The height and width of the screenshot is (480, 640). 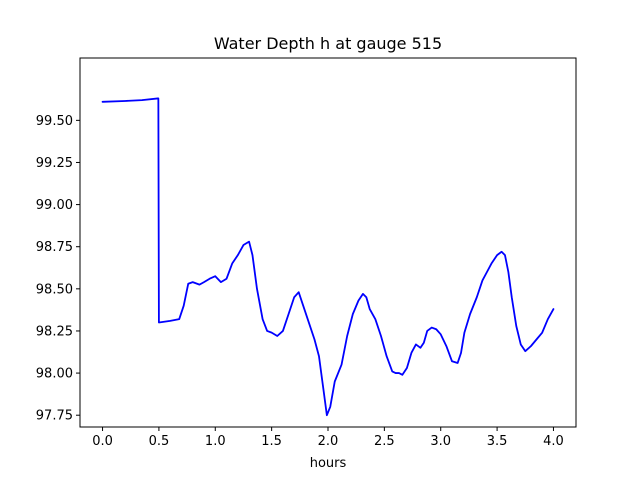 I want to click on y-tick-label: 97.75, so click(x=54, y=416).